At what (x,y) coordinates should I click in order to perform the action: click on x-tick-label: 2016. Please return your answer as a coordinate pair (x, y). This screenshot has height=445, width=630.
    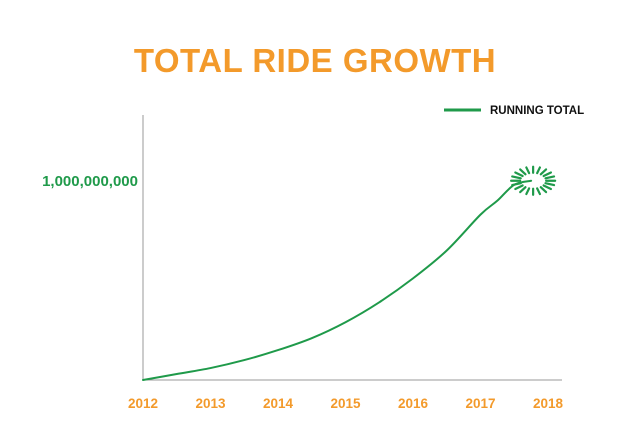
    Looking at the image, I should click on (413, 403).